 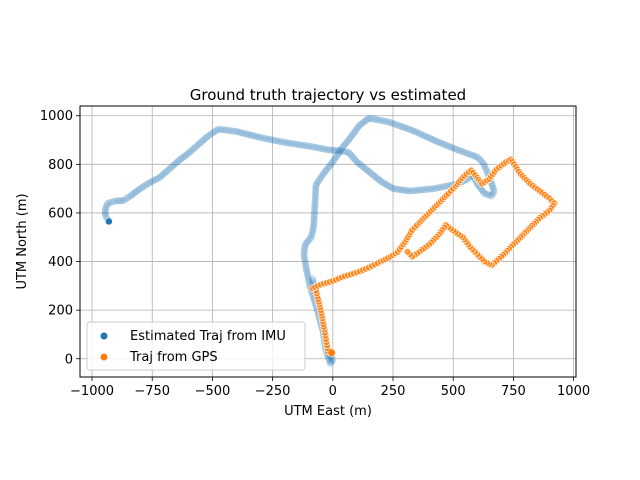 What do you see at coordinates (109, 221) in the screenshot?
I see `imu-start-point` at bounding box center [109, 221].